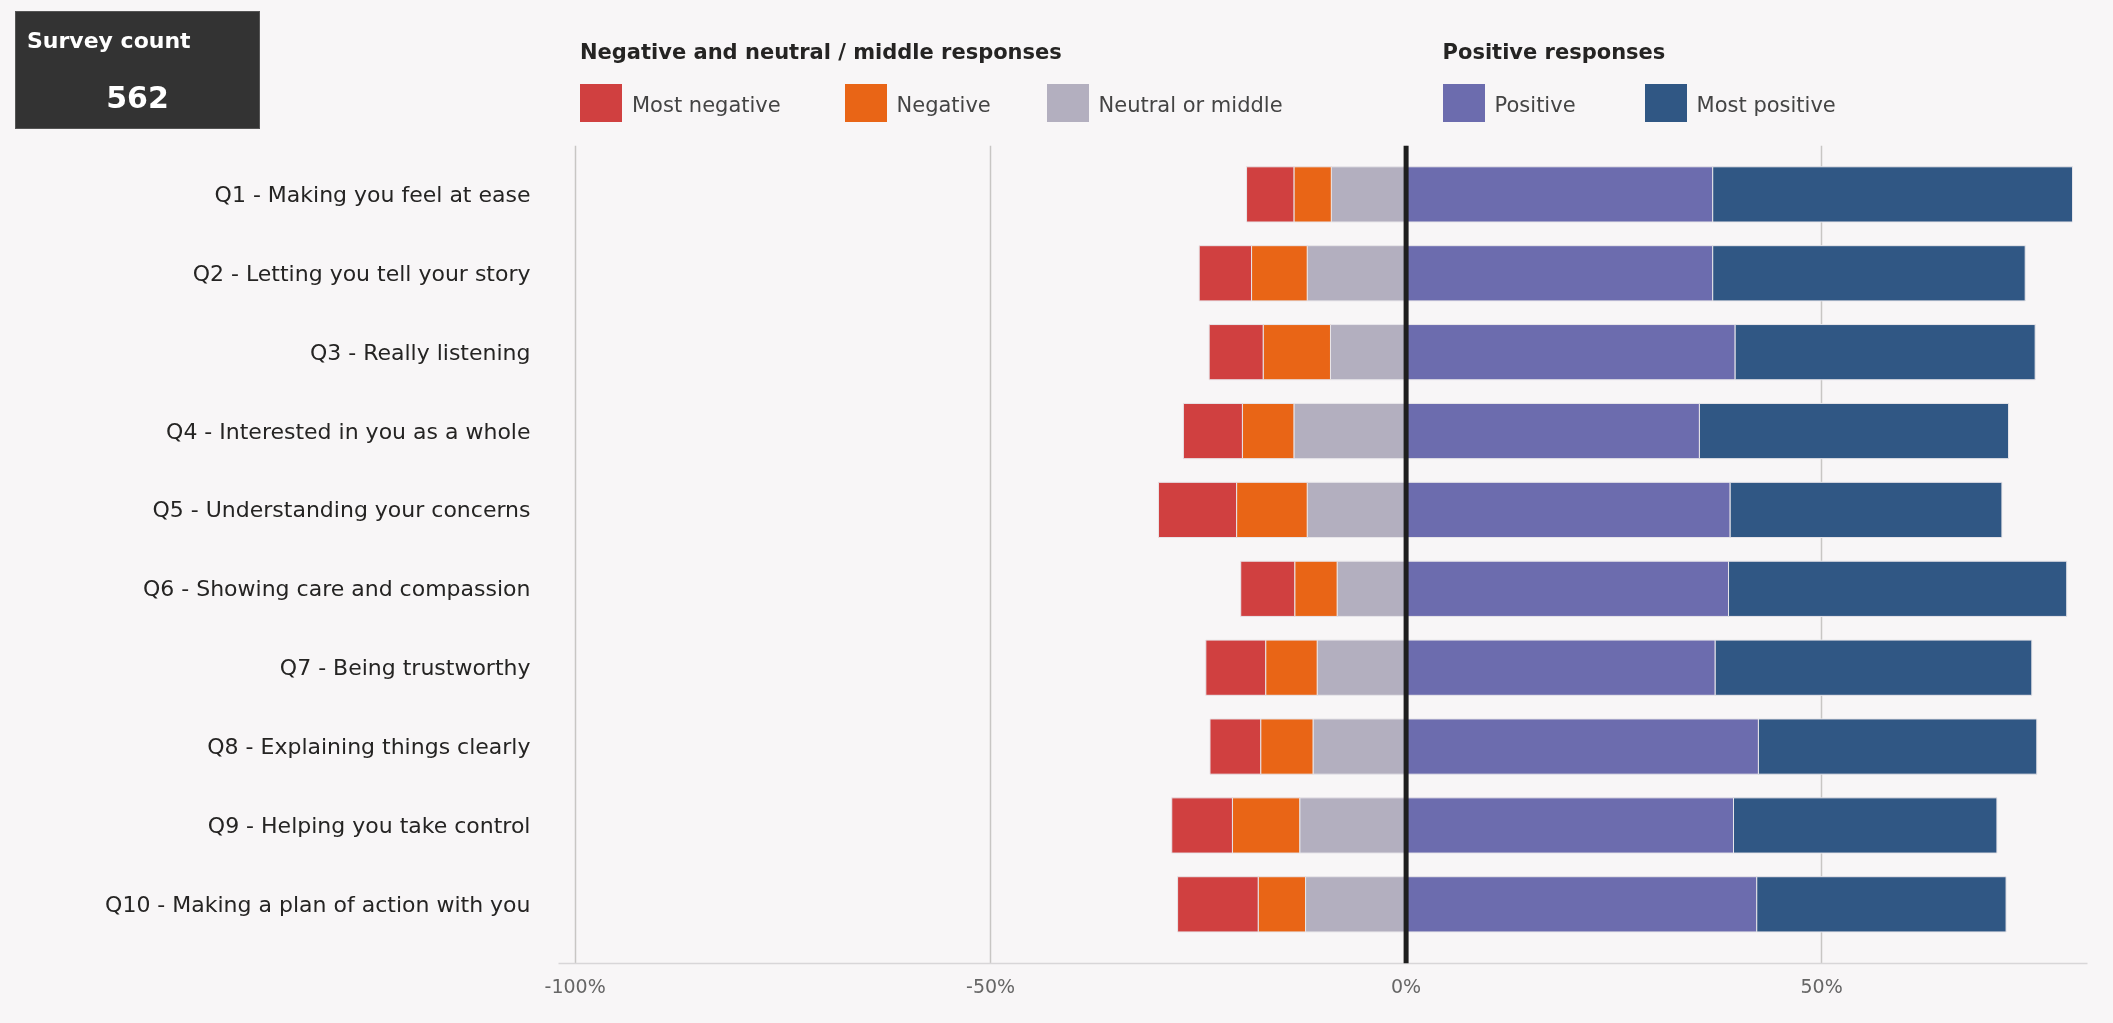  What do you see at coordinates (109, 41) in the screenshot?
I see `text: Survey count` at bounding box center [109, 41].